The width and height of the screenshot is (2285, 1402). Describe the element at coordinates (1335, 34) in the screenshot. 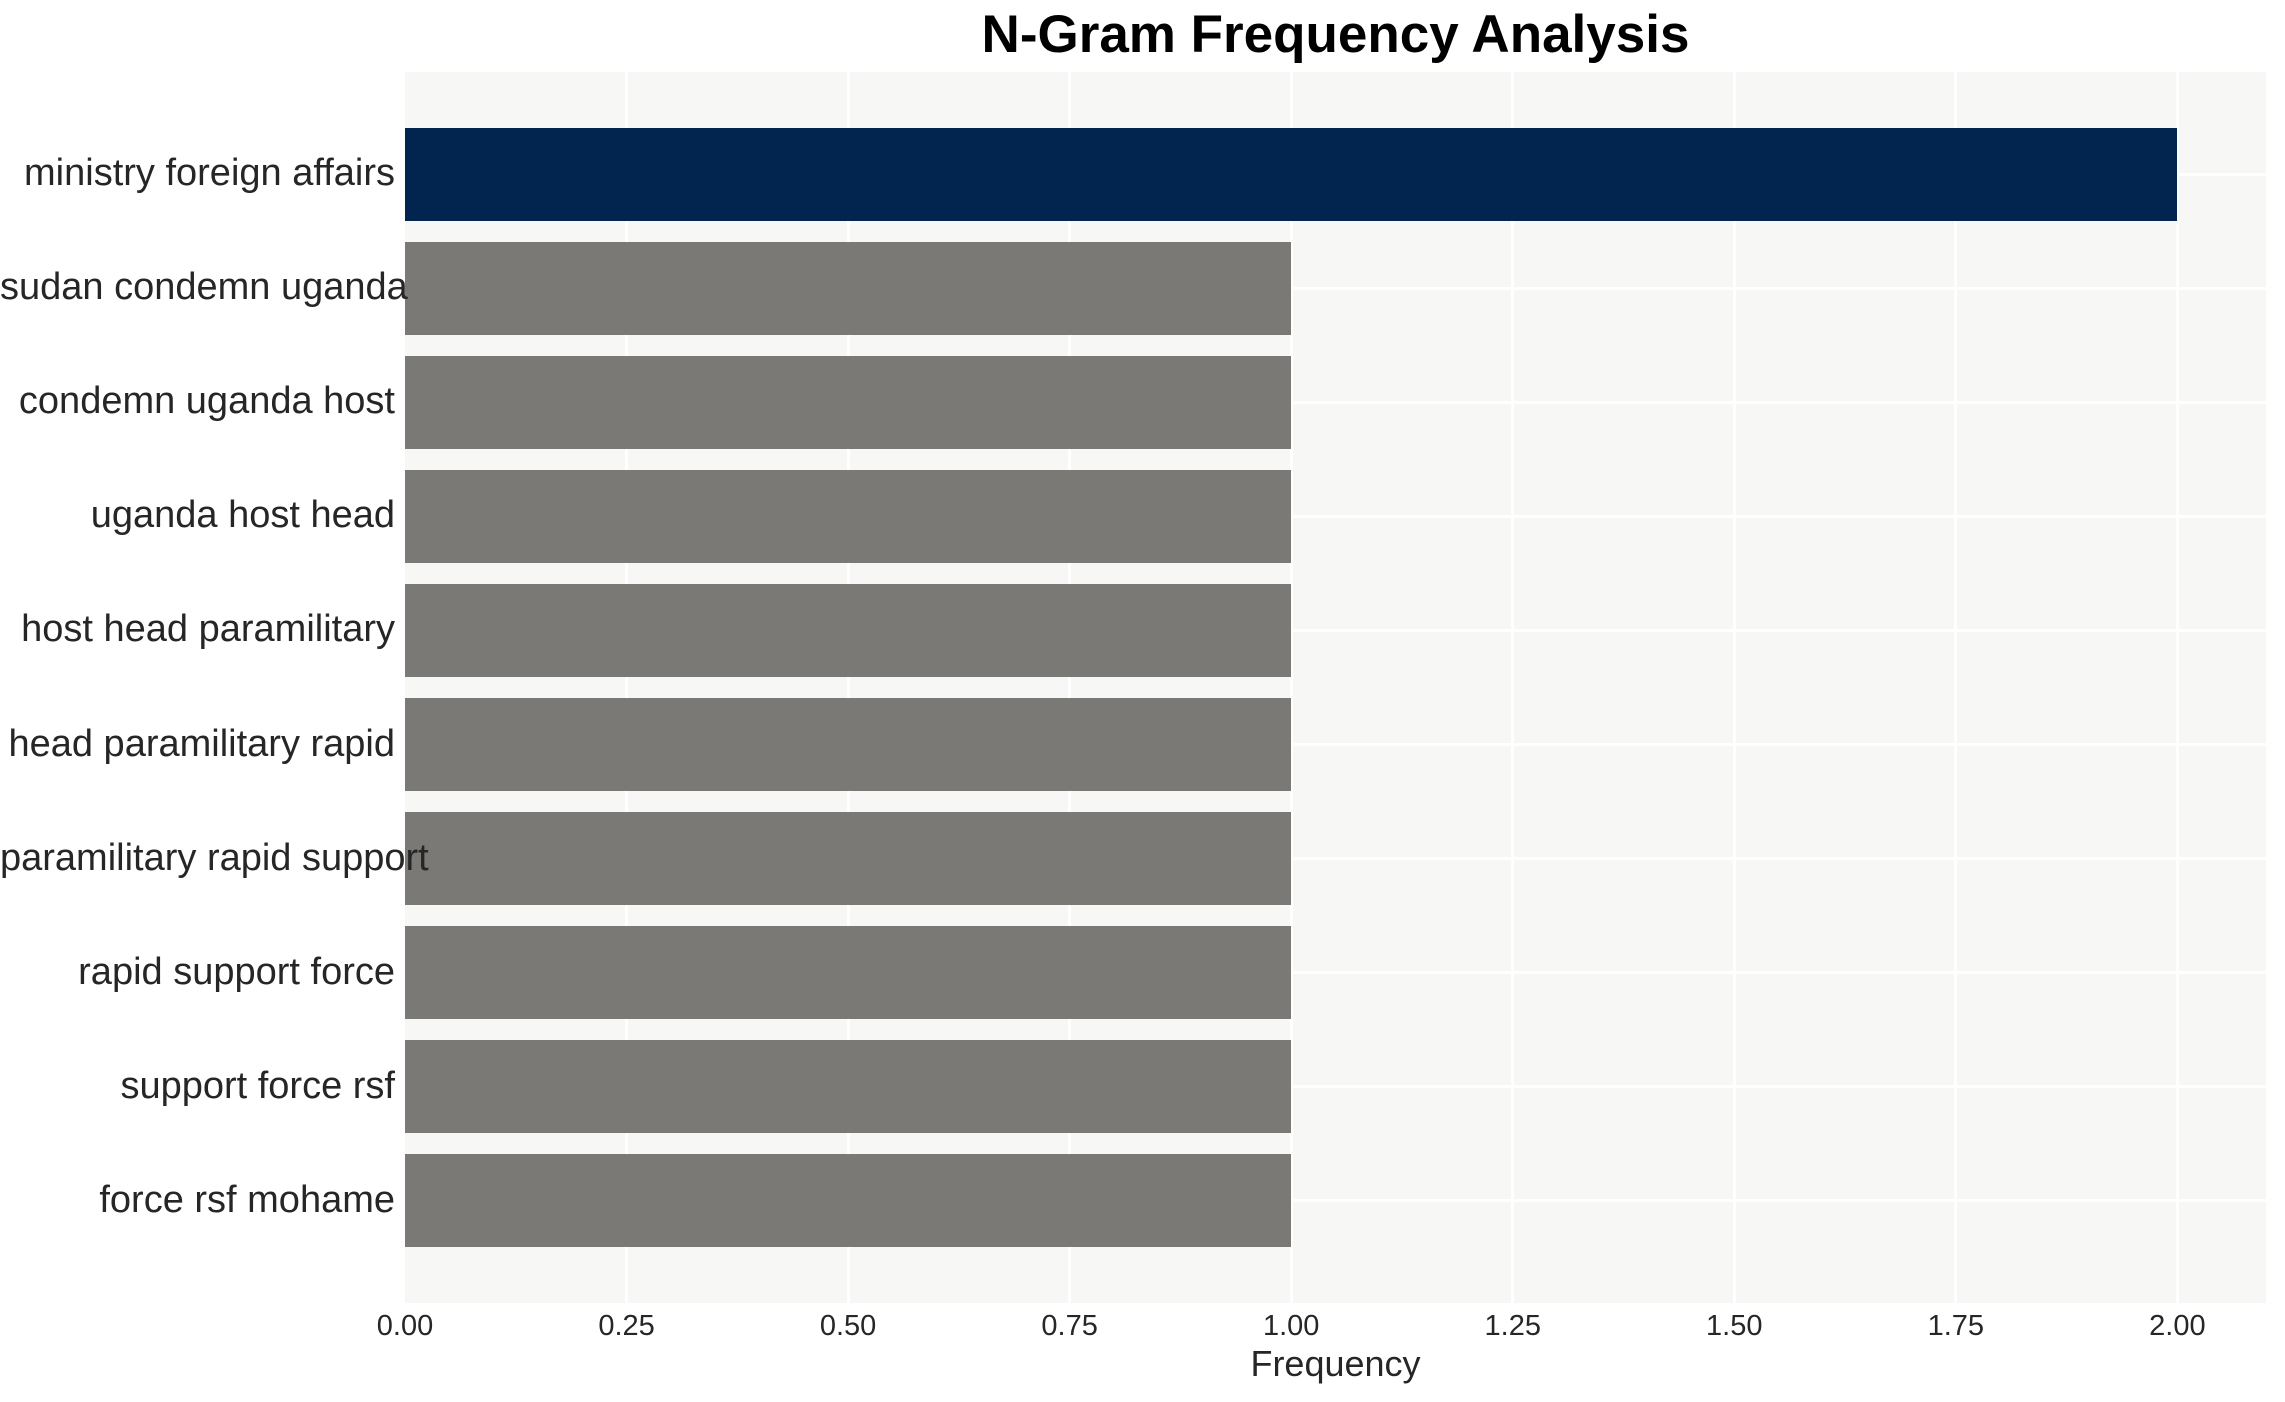

I see `chart-title: N-Gram Frequency Analysis` at that location.